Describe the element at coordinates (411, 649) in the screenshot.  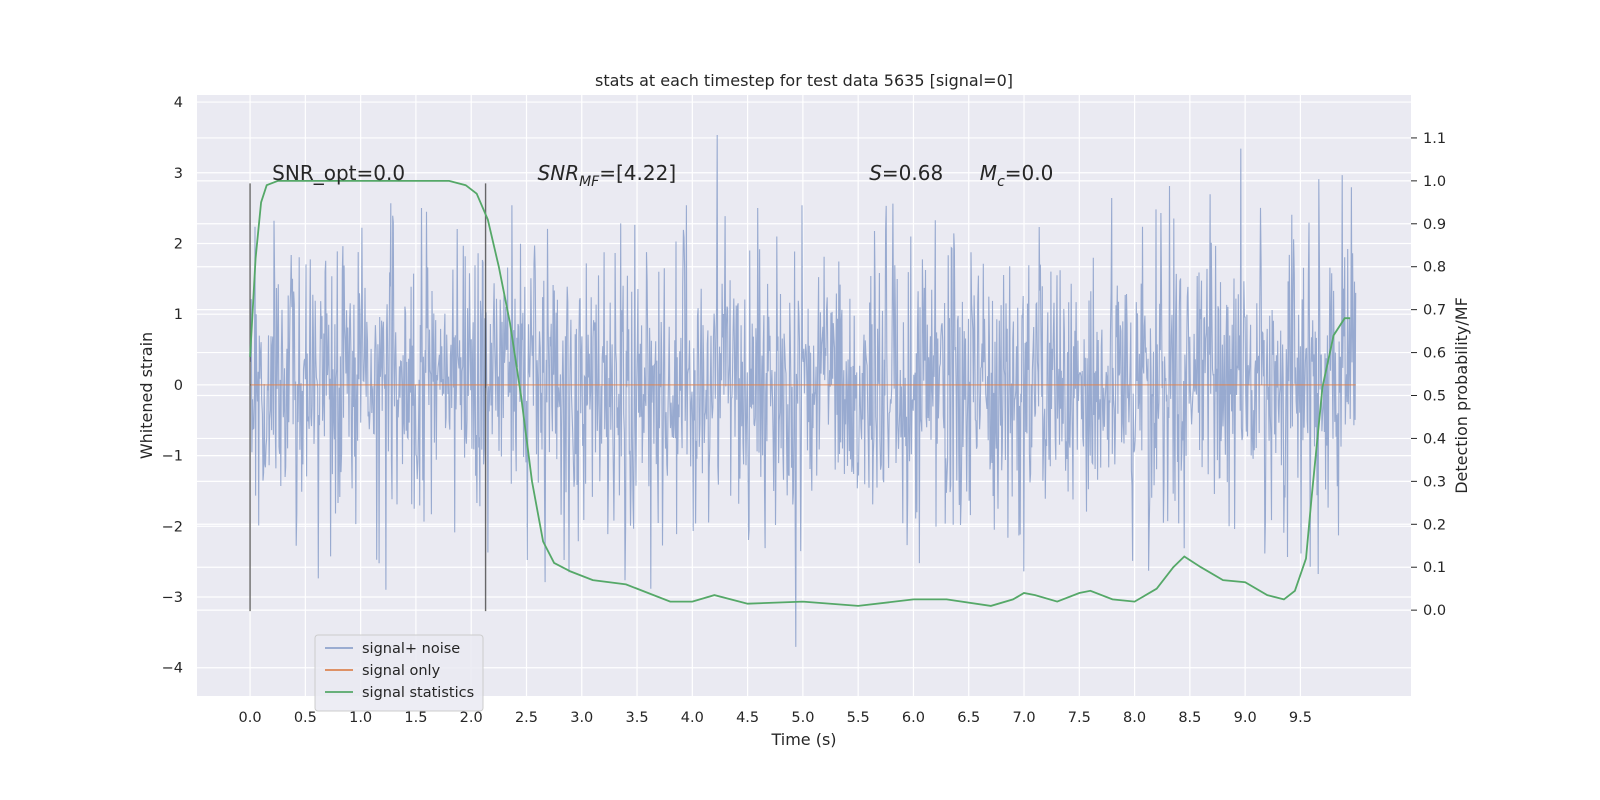
I see `legend-label-signal-plus-noise: signal+ noise` at that location.